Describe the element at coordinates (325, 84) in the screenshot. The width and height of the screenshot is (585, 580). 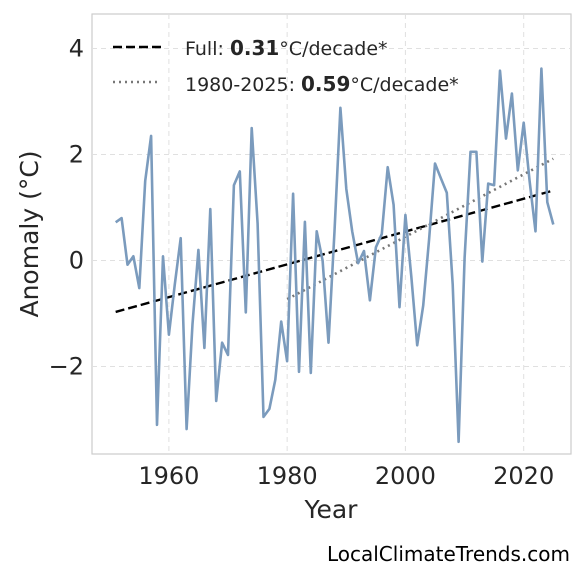
I see `legend-recent-value: 0.59` at that location.